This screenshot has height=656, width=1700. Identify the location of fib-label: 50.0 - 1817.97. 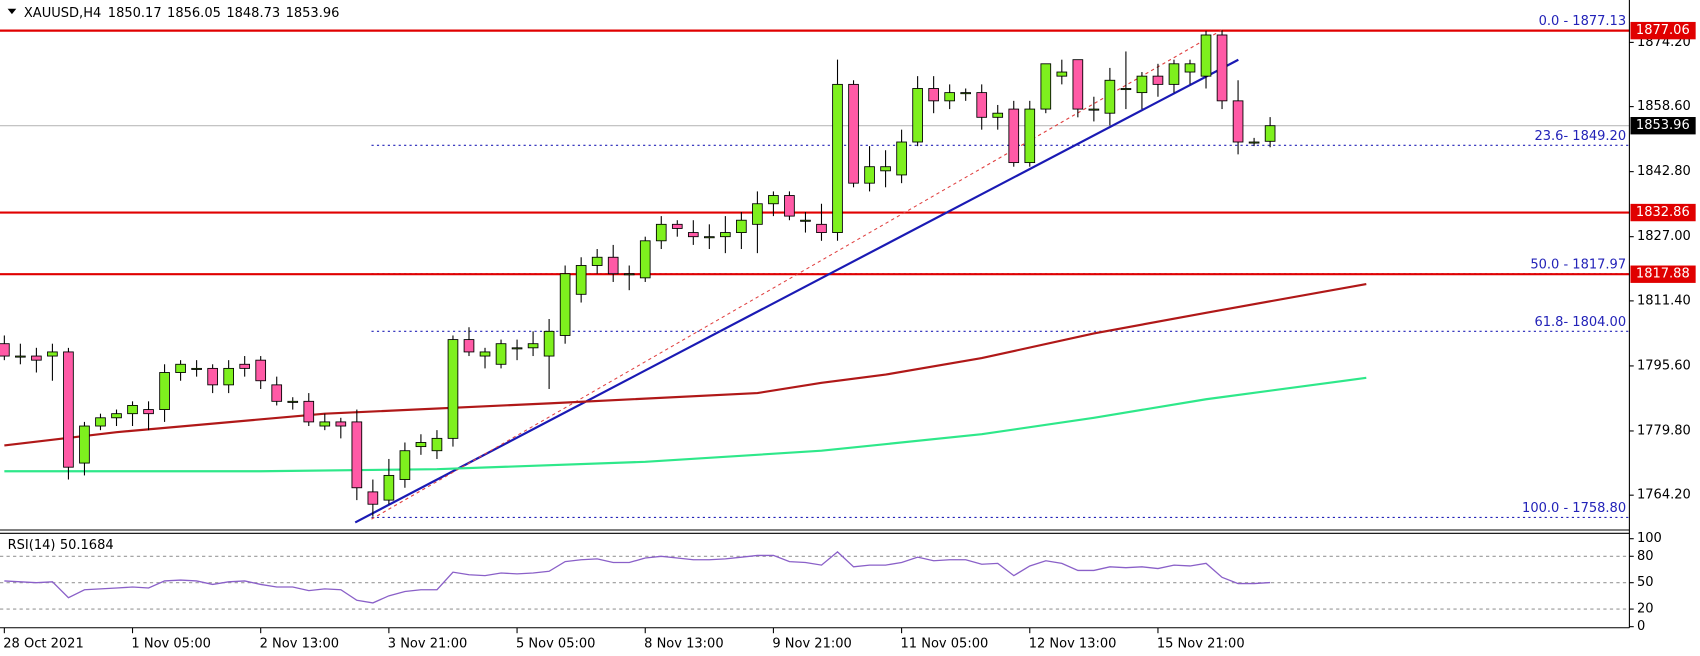
(1578, 265).